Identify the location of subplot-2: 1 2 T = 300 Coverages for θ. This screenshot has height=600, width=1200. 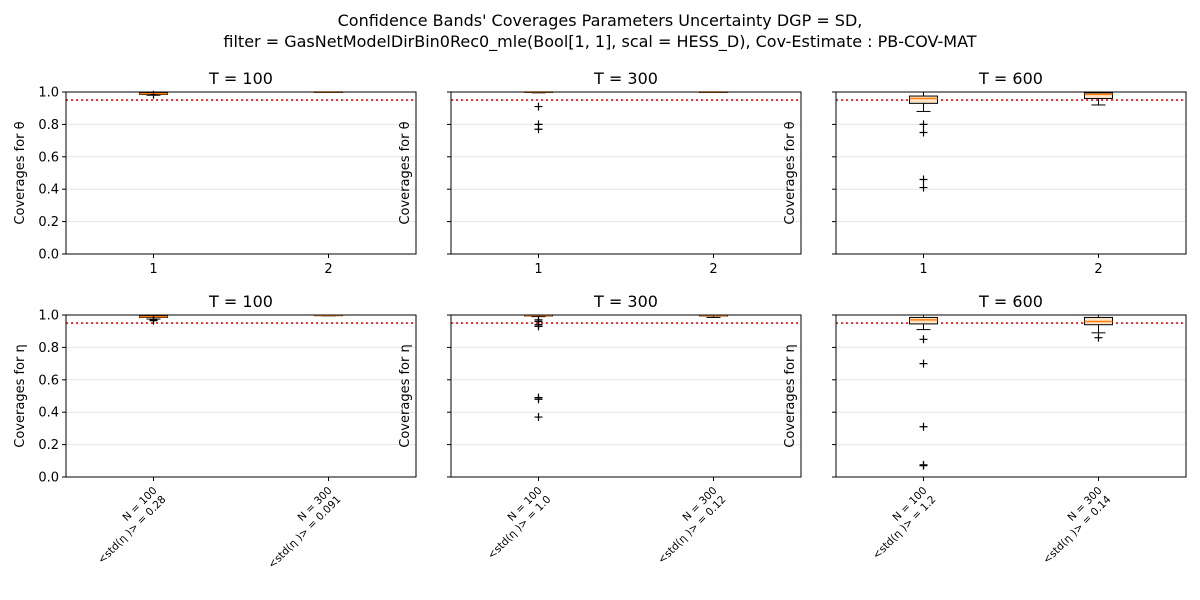
(600, 173).